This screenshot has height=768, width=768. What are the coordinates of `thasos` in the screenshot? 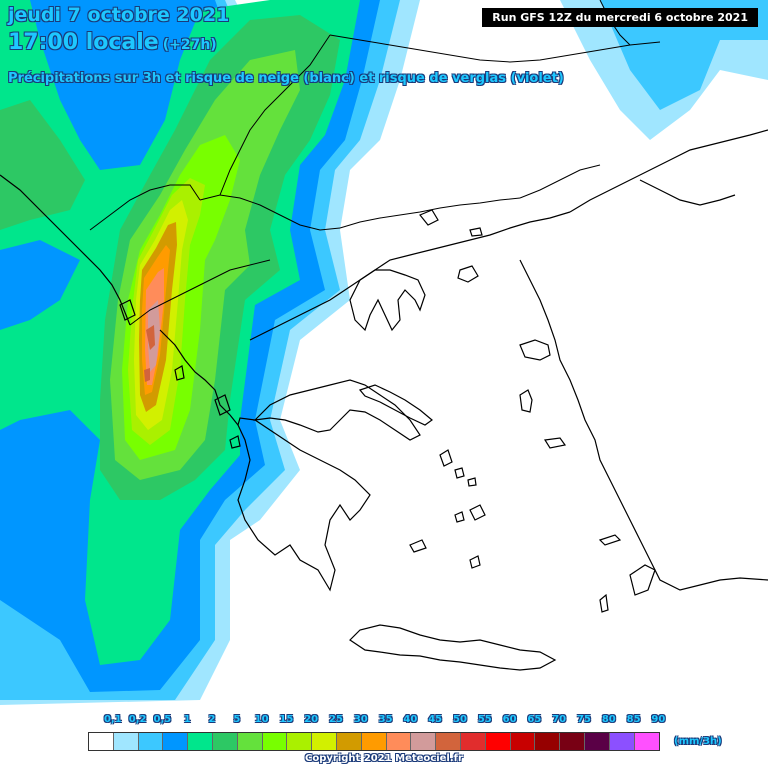 It's located at (429, 217).